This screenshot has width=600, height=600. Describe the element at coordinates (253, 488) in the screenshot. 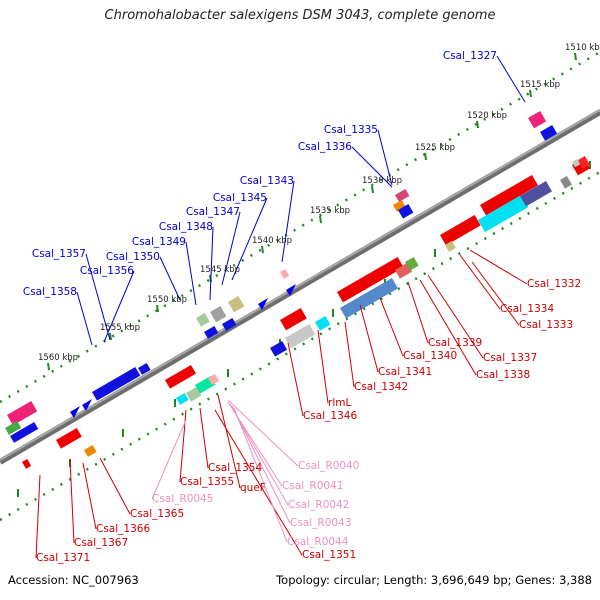

I see `gene-label-quef: queF` at that location.